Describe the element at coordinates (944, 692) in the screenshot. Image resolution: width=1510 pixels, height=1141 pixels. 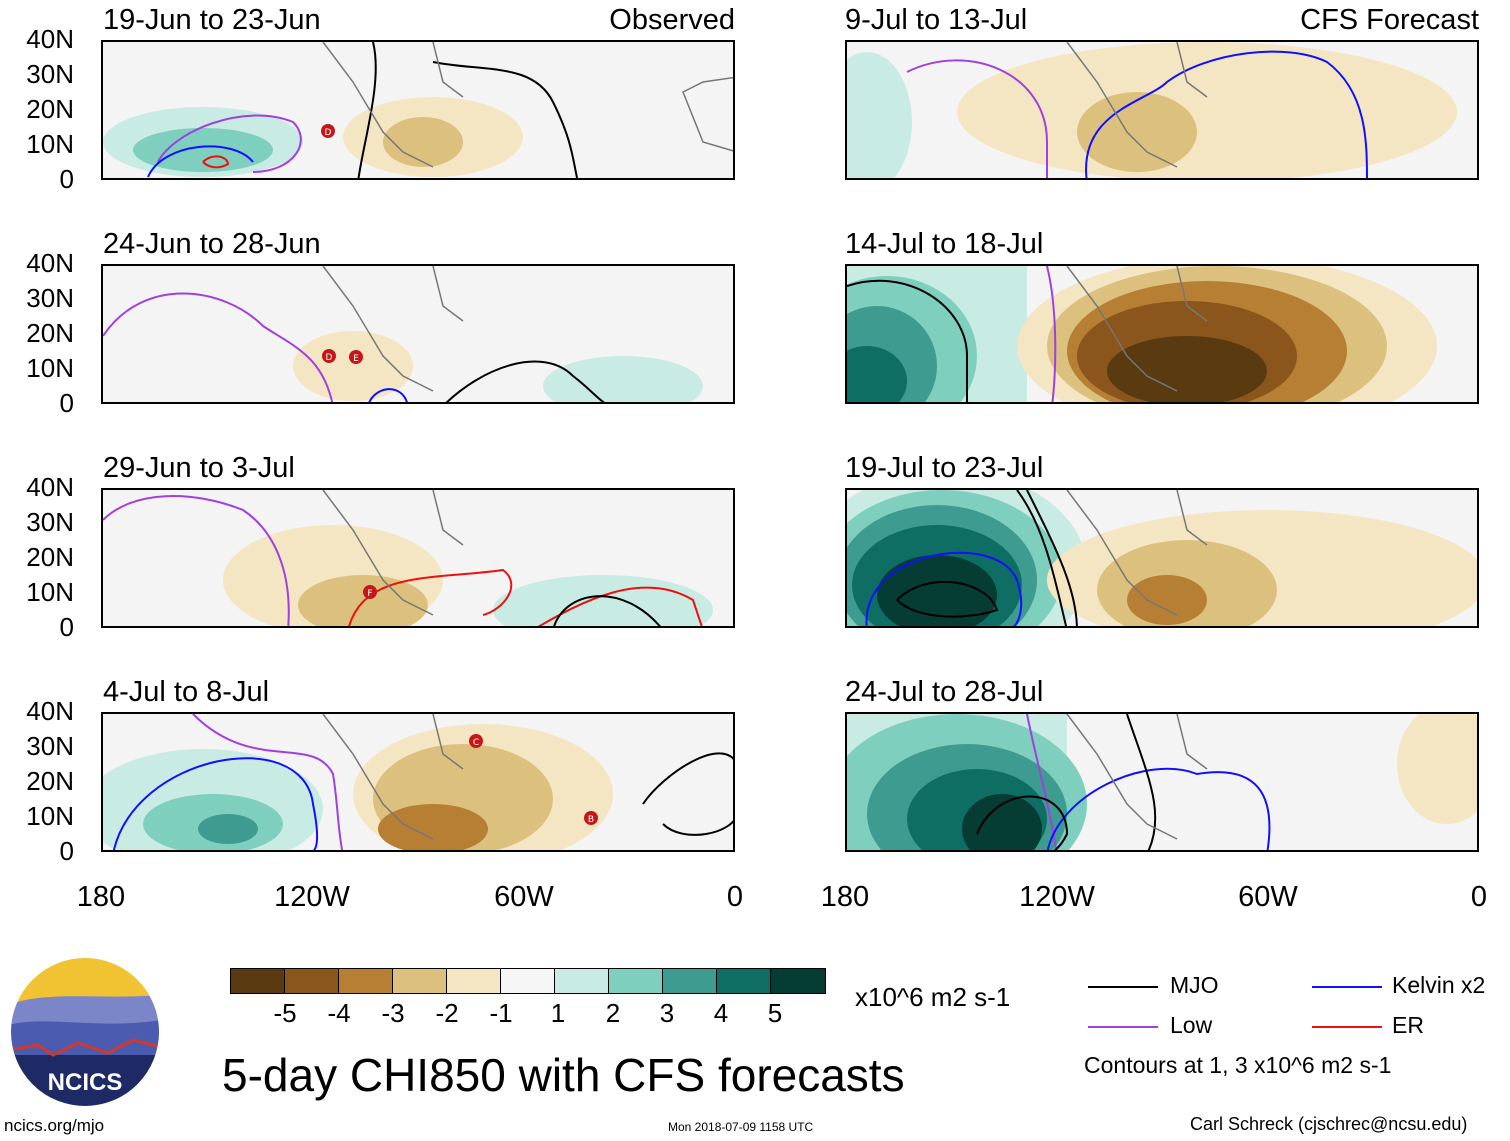
I see `panel-title: 24-Jul to 28-Jul` at that location.